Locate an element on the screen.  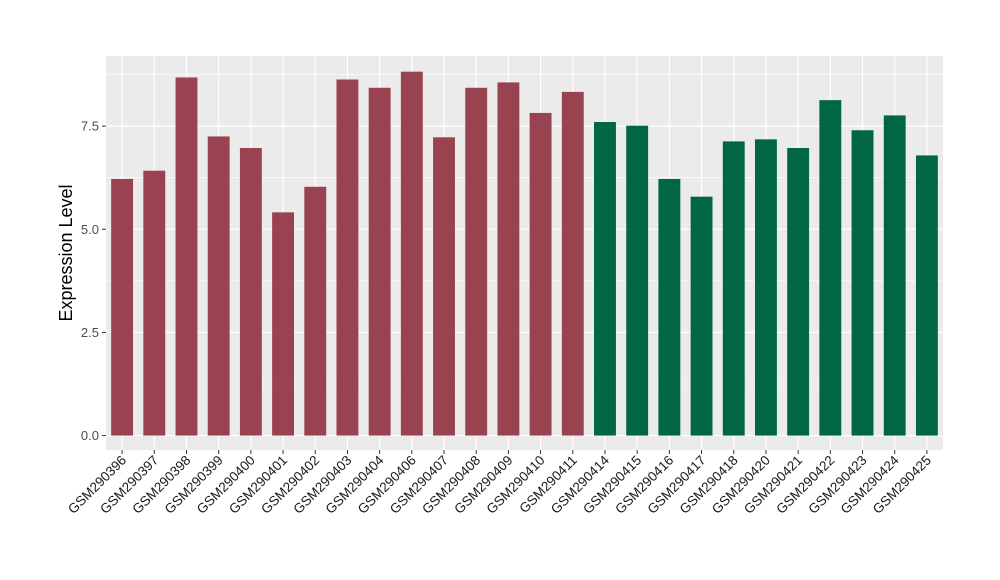
bar-GSM290409 is located at coordinates (508, 259).